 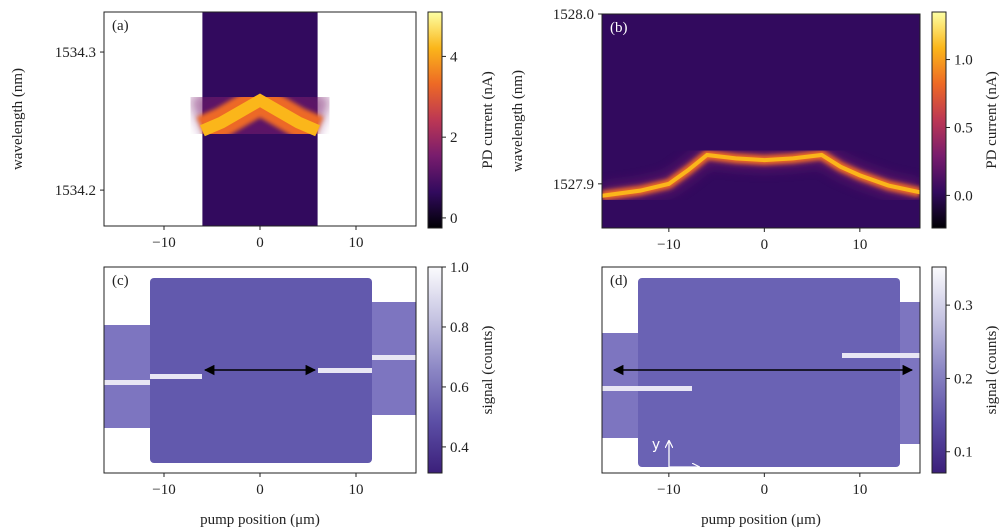 I want to click on panel-label: (a), so click(x=120, y=26).